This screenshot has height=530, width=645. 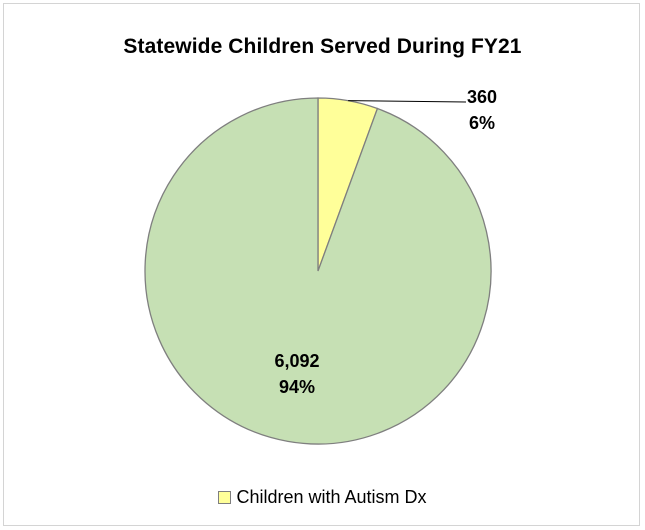 What do you see at coordinates (297, 387) in the screenshot?
I see `slice-percent-other: 94%` at bounding box center [297, 387].